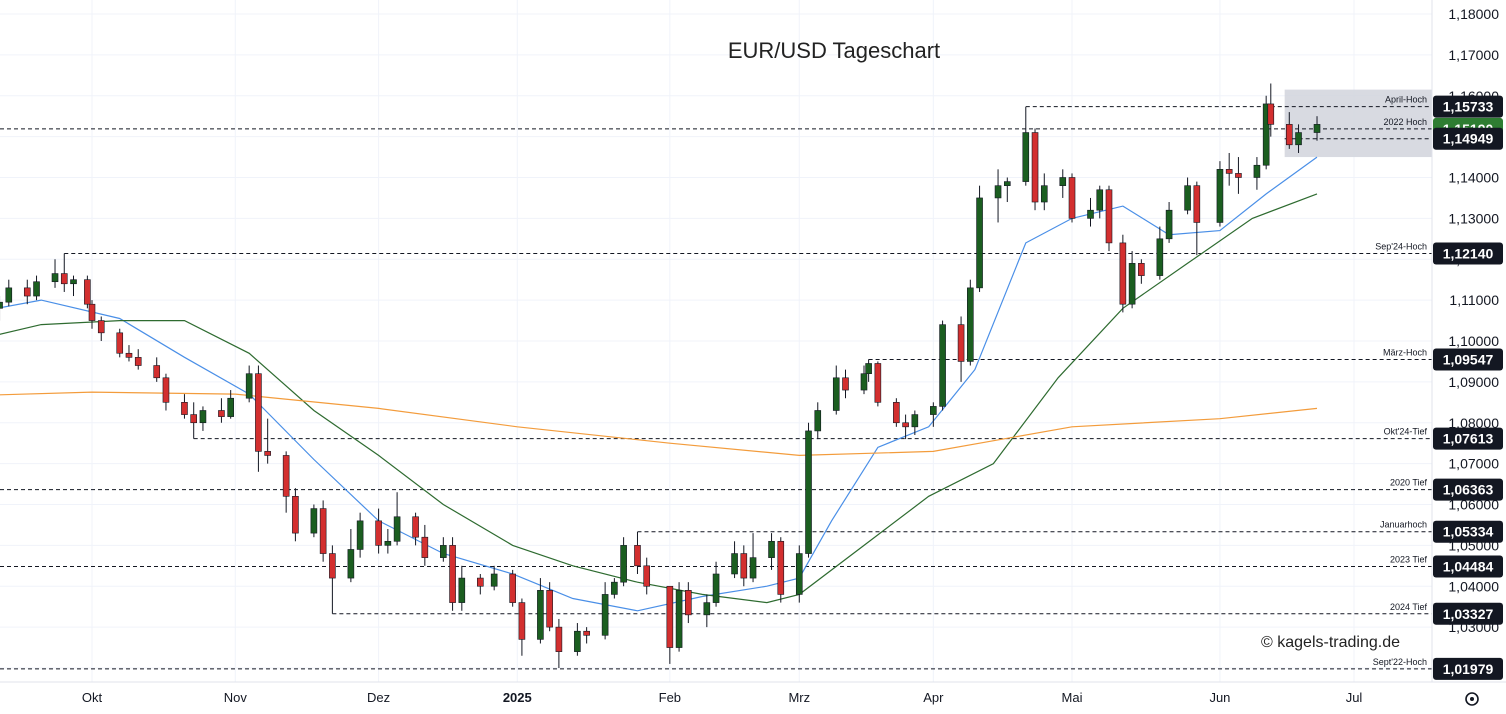 The image size is (1506, 714). What do you see at coordinates (1473, 55) in the screenshot?
I see `y-tick-label: 1,17000` at bounding box center [1473, 55].